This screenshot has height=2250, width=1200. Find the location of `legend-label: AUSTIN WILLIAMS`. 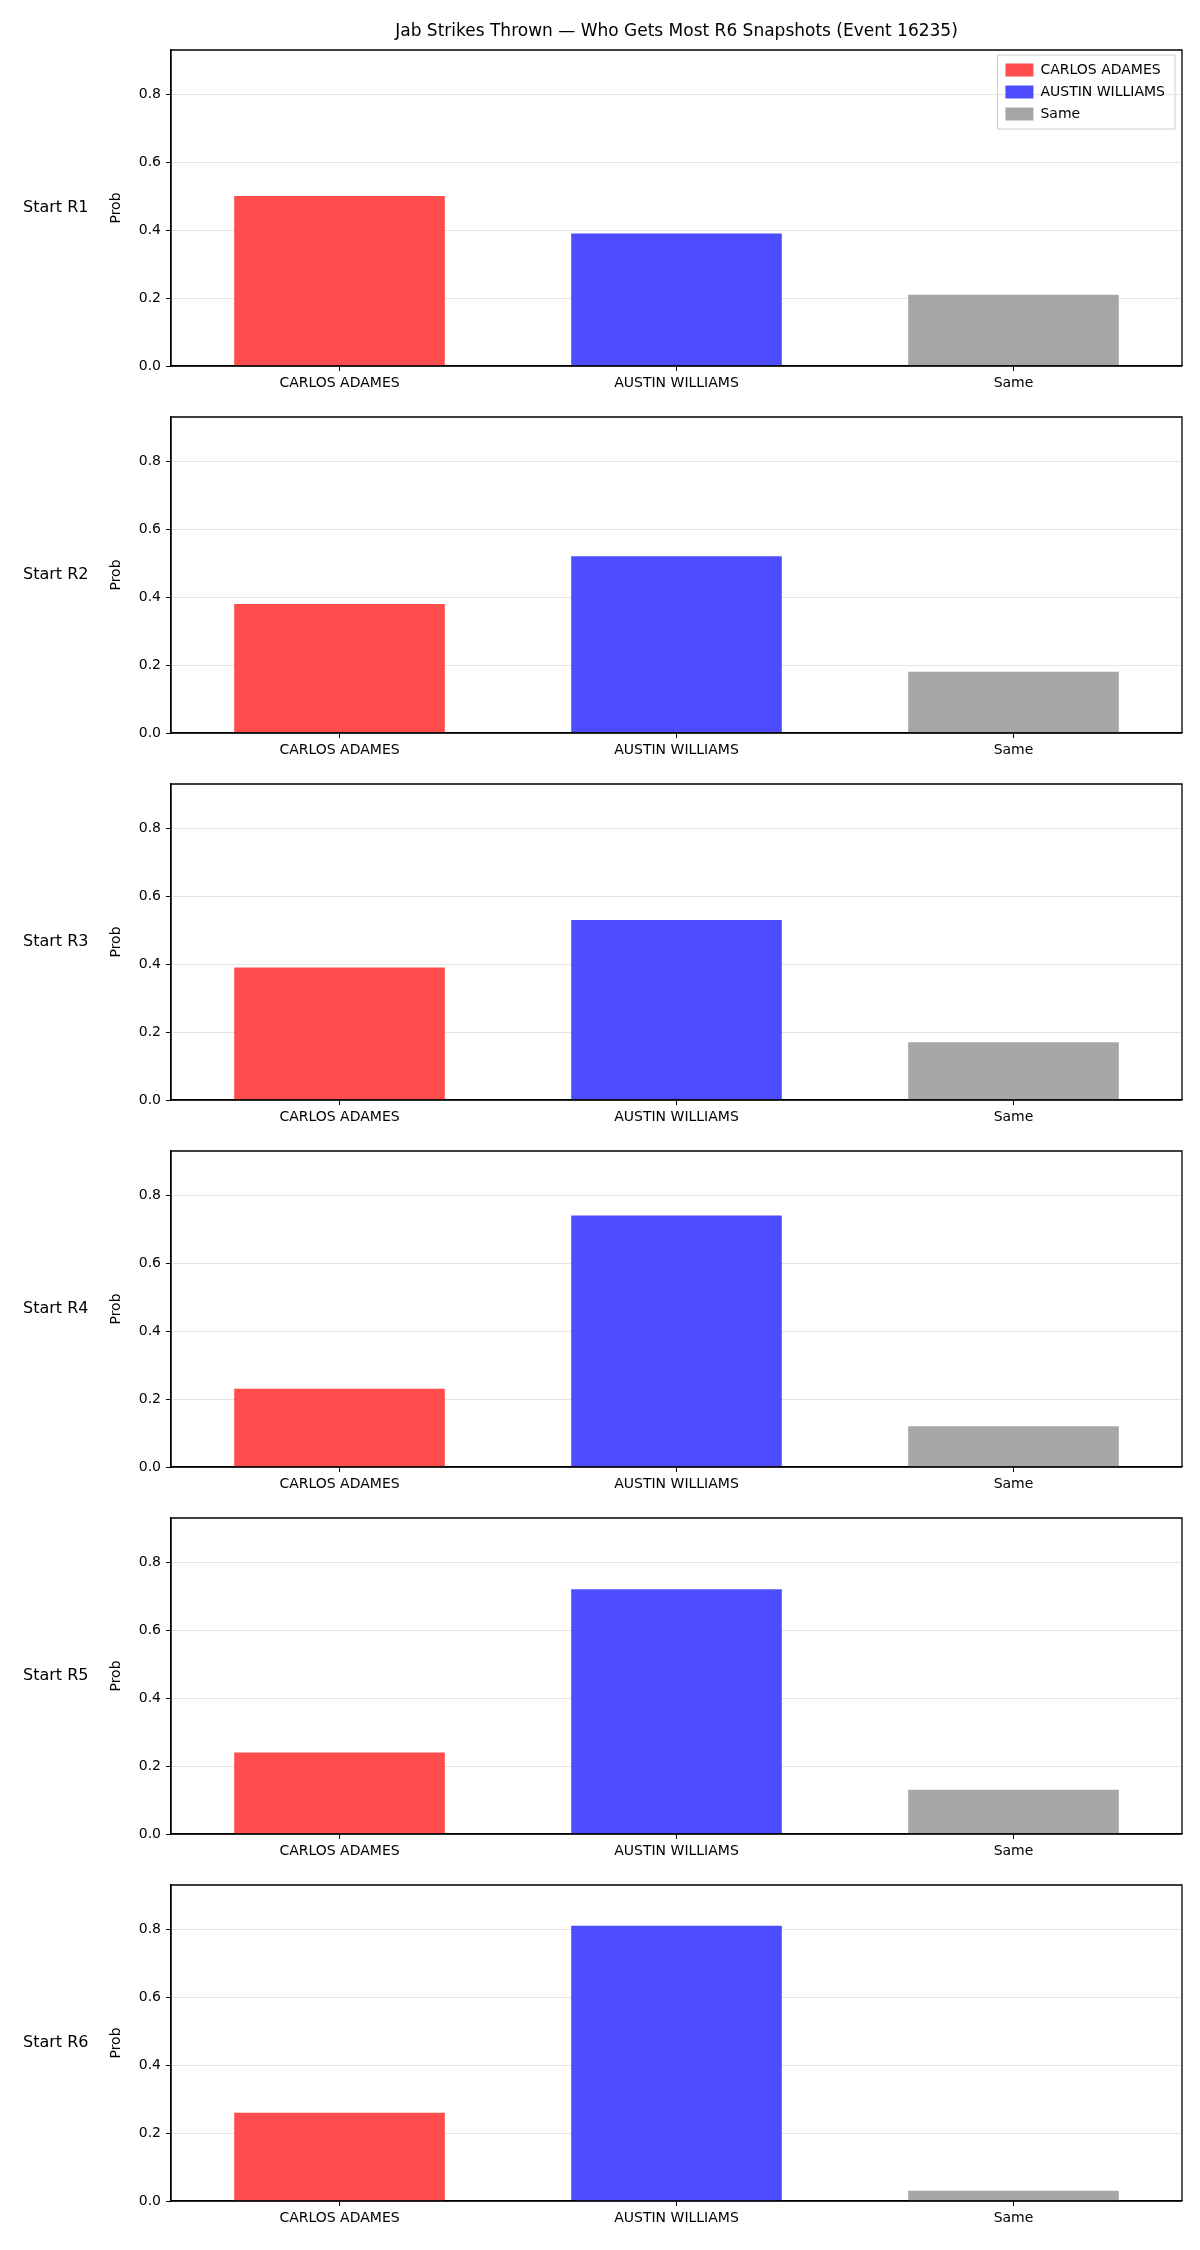

legend-label: AUSTIN WILLIAMS is located at coordinates (1103, 90).